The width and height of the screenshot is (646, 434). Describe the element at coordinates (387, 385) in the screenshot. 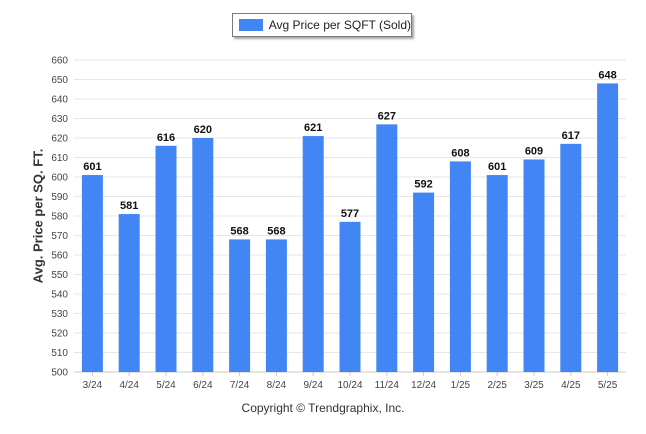

I see `x-tick-label: 11/24` at that location.